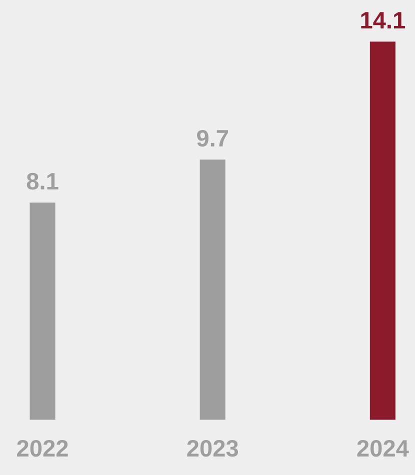 This screenshot has height=475, width=415. What do you see at coordinates (42, 448) in the screenshot?
I see `x-tick-label: 2022` at bounding box center [42, 448].